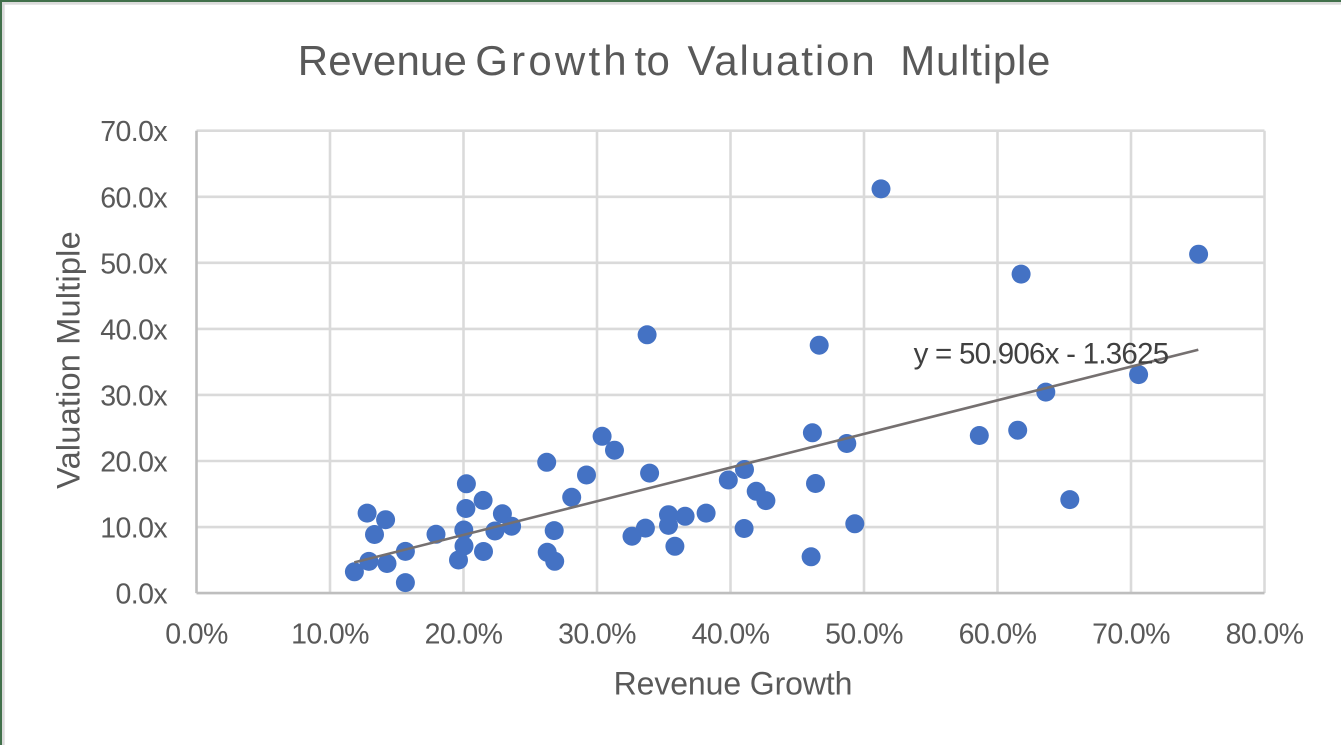 Image resolution: width=1341 pixels, height=745 pixels. Describe the element at coordinates (133, 132) in the screenshot. I see `svg-text: 70.0x` at that location.